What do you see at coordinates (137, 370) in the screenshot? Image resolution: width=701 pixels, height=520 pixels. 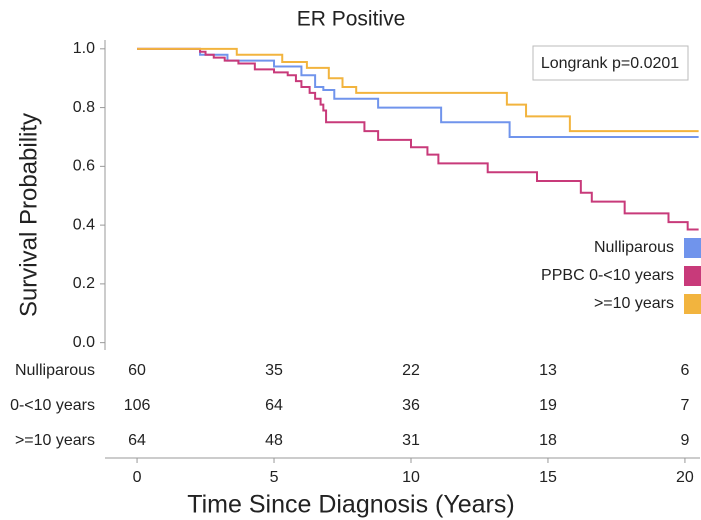 I see `risk-count: 60` at bounding box center [137, 370].